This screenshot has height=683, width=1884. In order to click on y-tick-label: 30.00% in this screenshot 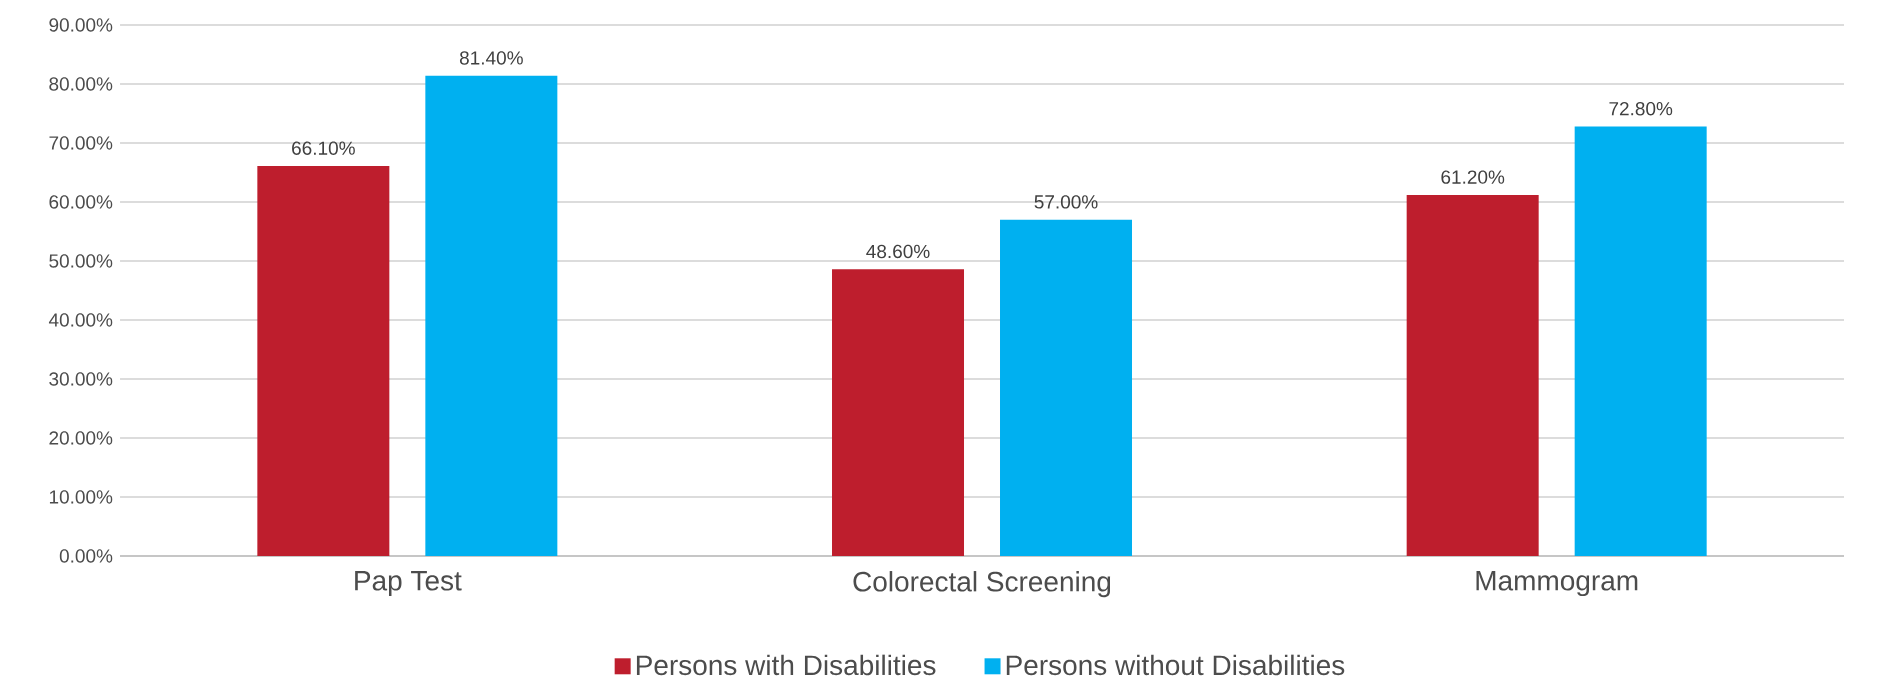, I will do `click(81, 379)`.